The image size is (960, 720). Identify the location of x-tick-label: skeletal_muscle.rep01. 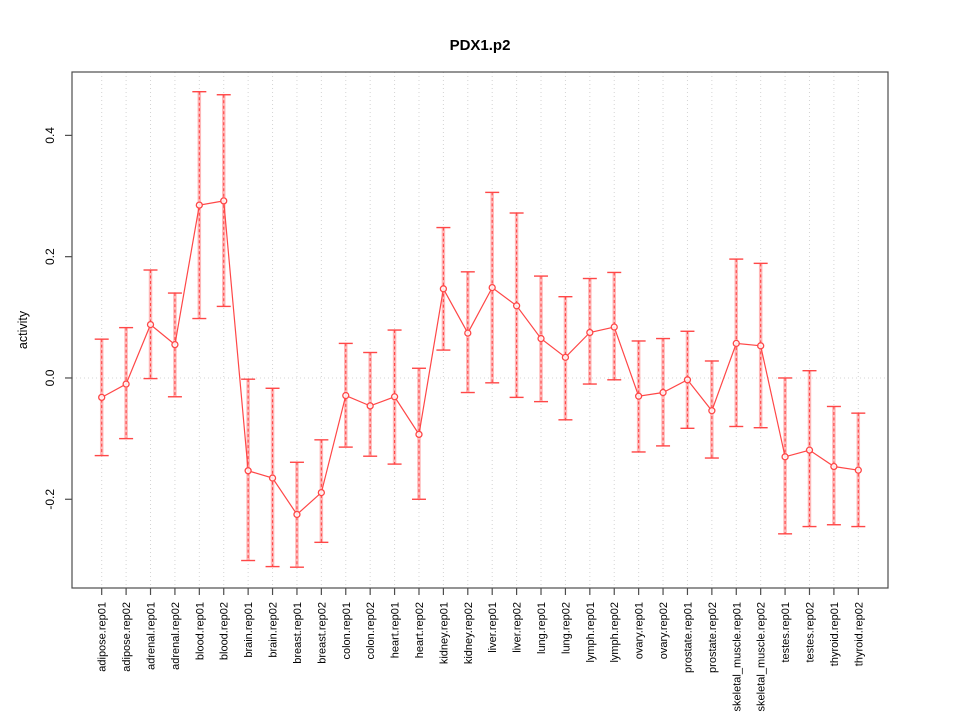
(737, 656).